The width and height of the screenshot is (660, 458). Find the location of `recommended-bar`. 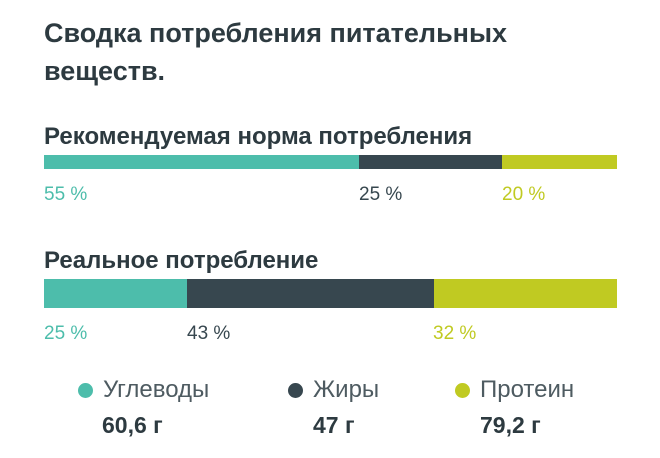

recommended-bar is located at coordinates (330, 162).